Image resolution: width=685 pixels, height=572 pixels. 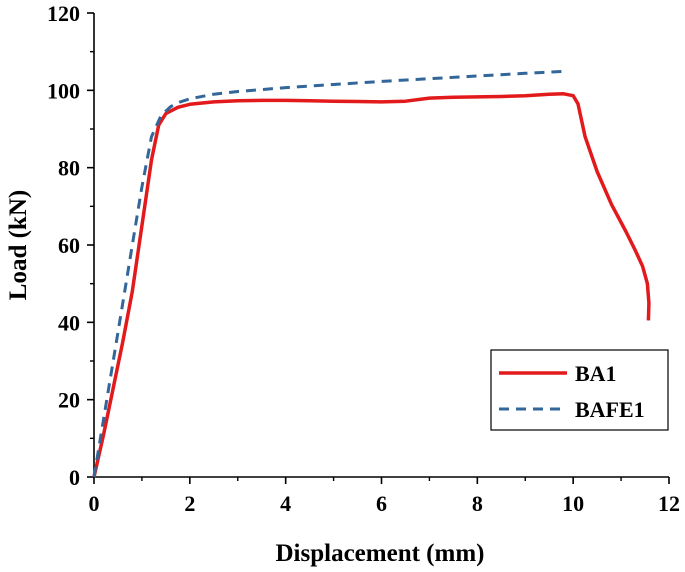 I want to click on y-tick-label: 60, so click(x=69, y=245).